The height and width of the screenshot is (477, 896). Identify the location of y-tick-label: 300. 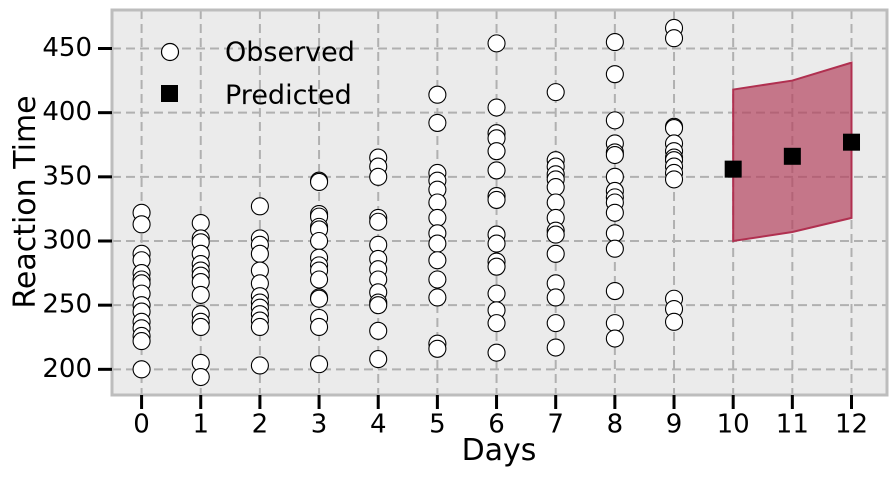
(67, 241).